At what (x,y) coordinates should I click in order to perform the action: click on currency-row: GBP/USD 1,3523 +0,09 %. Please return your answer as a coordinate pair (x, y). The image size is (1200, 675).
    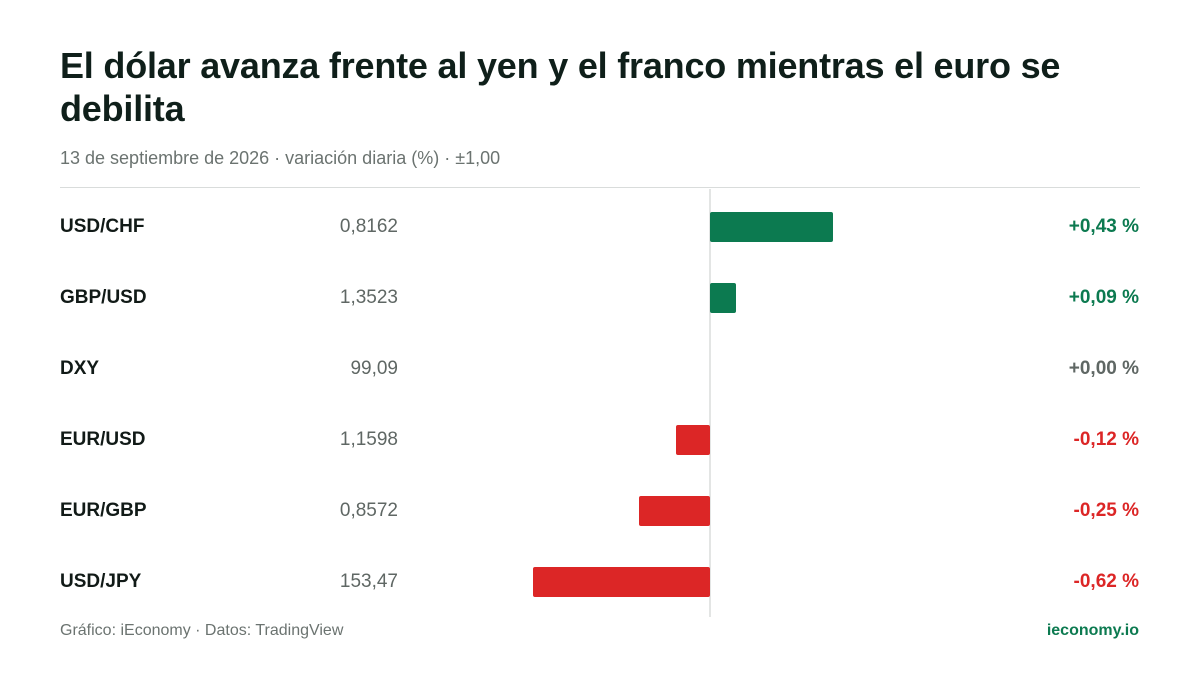
    Looking at the image, I should click on (600, 298).